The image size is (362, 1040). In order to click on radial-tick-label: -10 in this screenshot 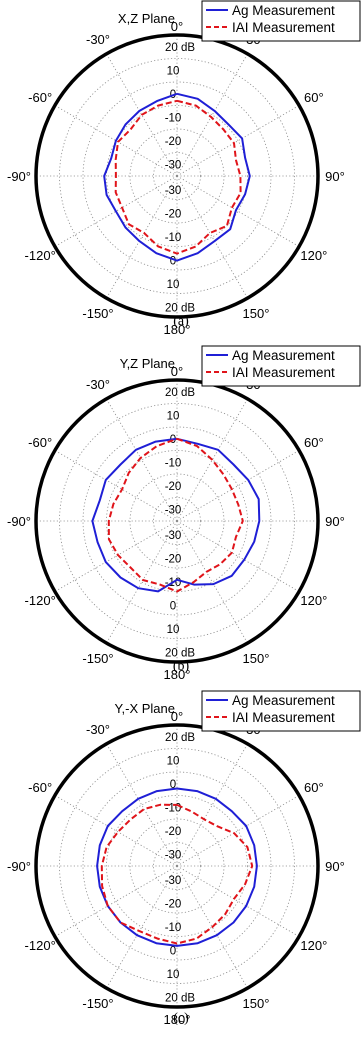, I will do `click(173, 238)`.